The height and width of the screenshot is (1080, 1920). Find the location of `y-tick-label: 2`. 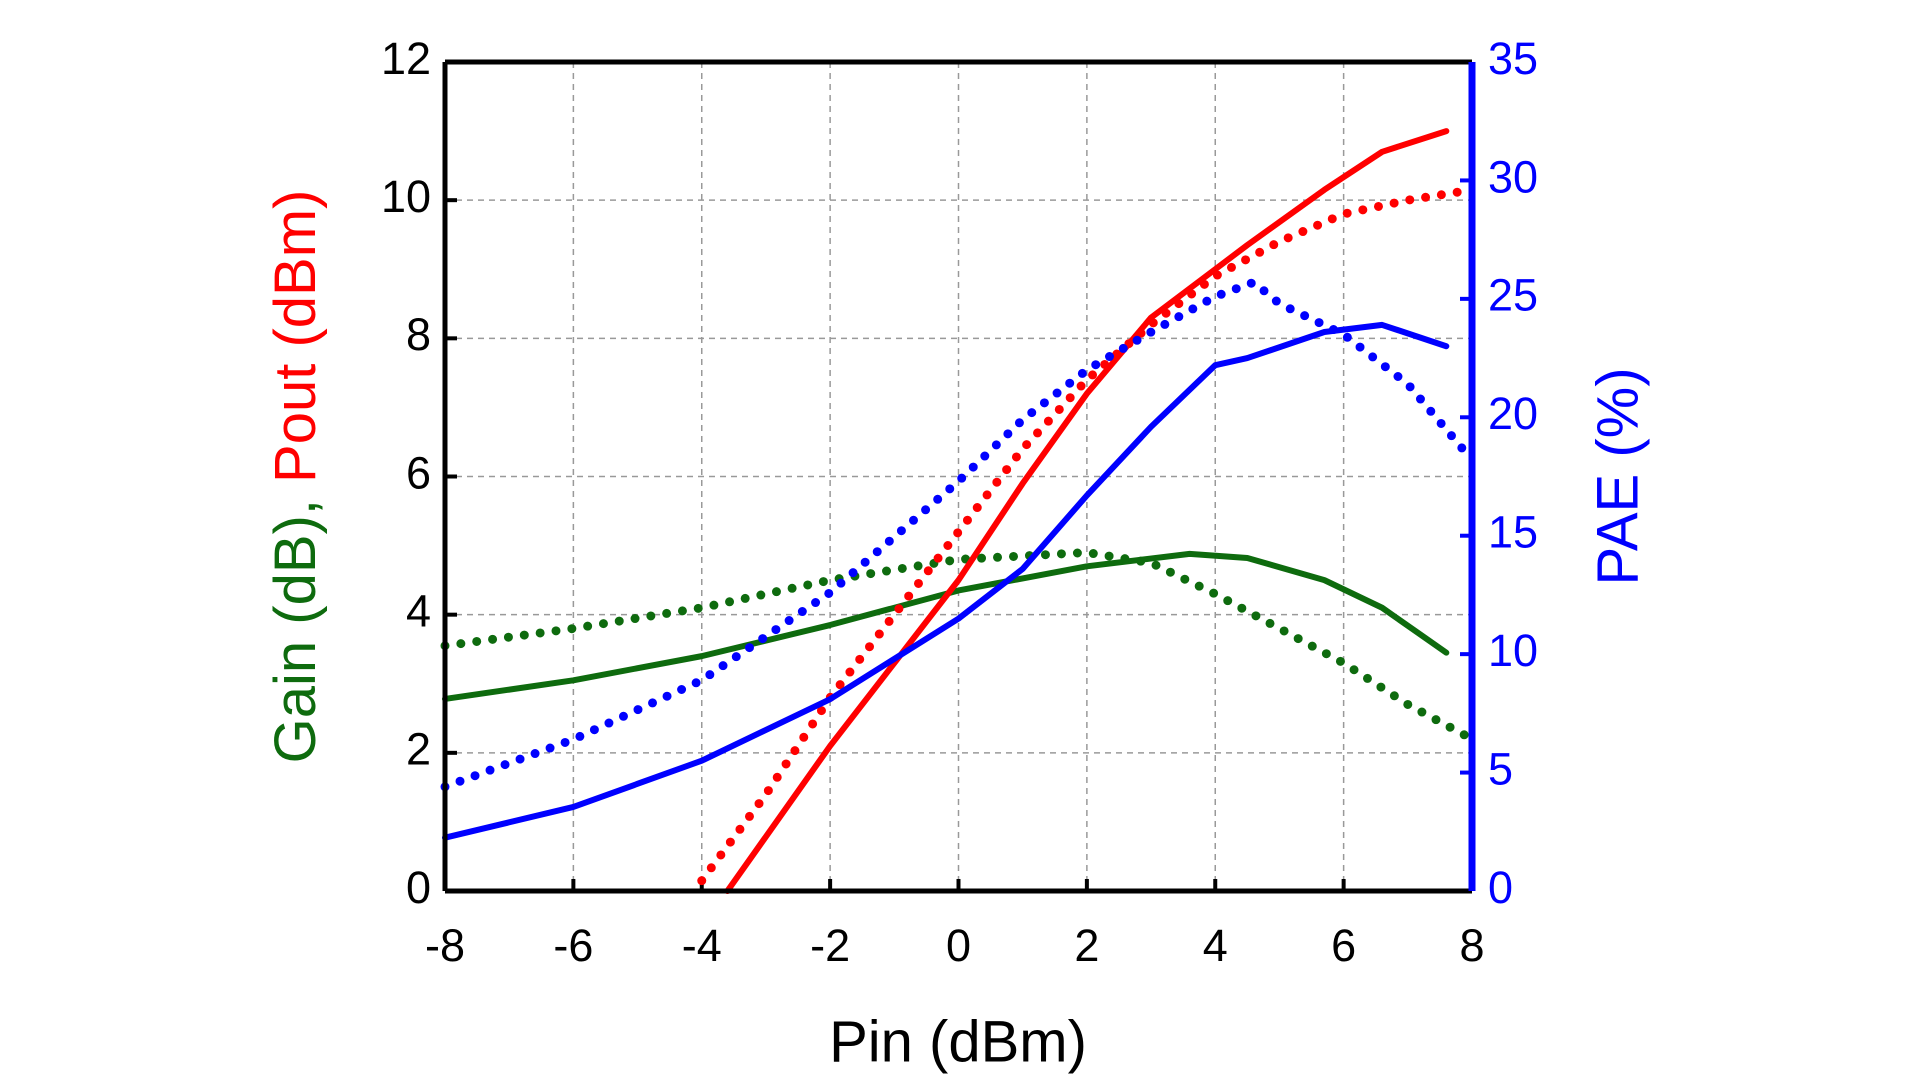

y-tick-label: 2 is located at coordinates (418, 749).